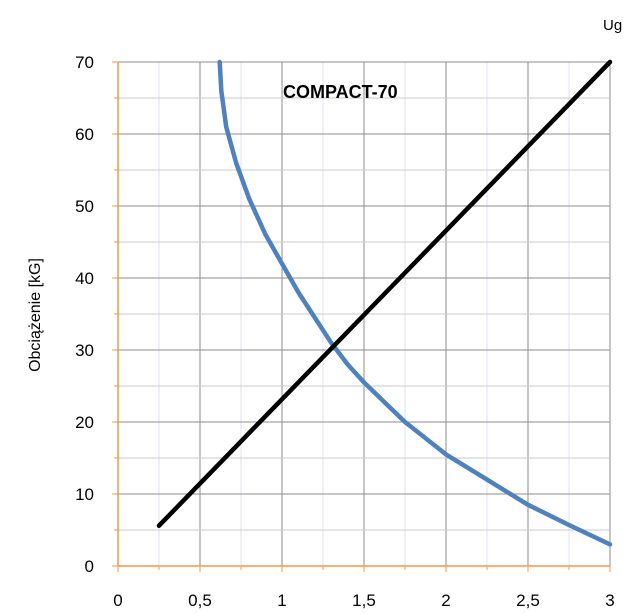 This screenshot has height=614, width=628. I want to click on chart-title: COMPACT-70, so click(340, 92).